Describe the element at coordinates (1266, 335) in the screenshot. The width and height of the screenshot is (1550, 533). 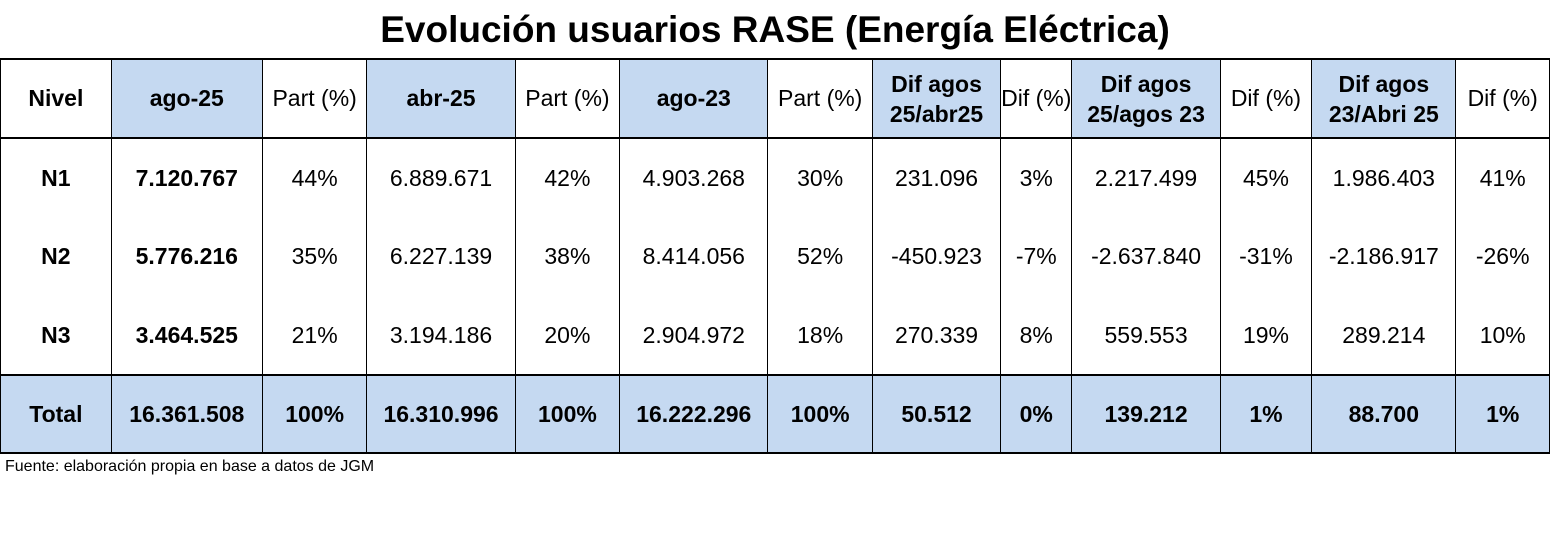
I see `cell-dif-pct-2: 19%` at that location.